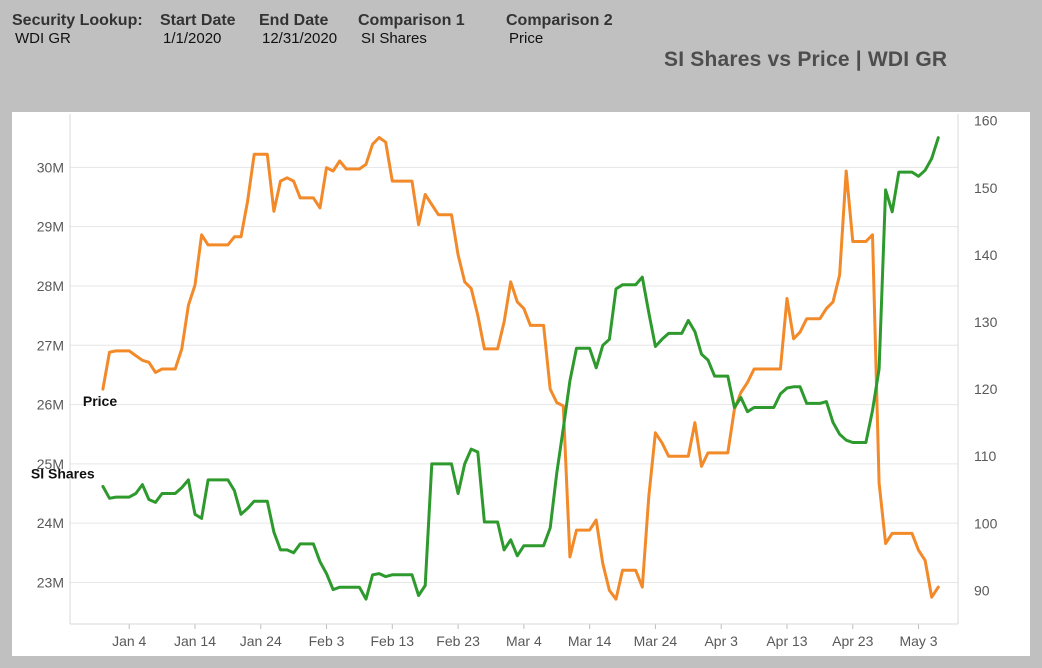  Describe the element at coordinates (261, 641) in the screenshot. I see `x-tick-label: Jan 24` at that location.